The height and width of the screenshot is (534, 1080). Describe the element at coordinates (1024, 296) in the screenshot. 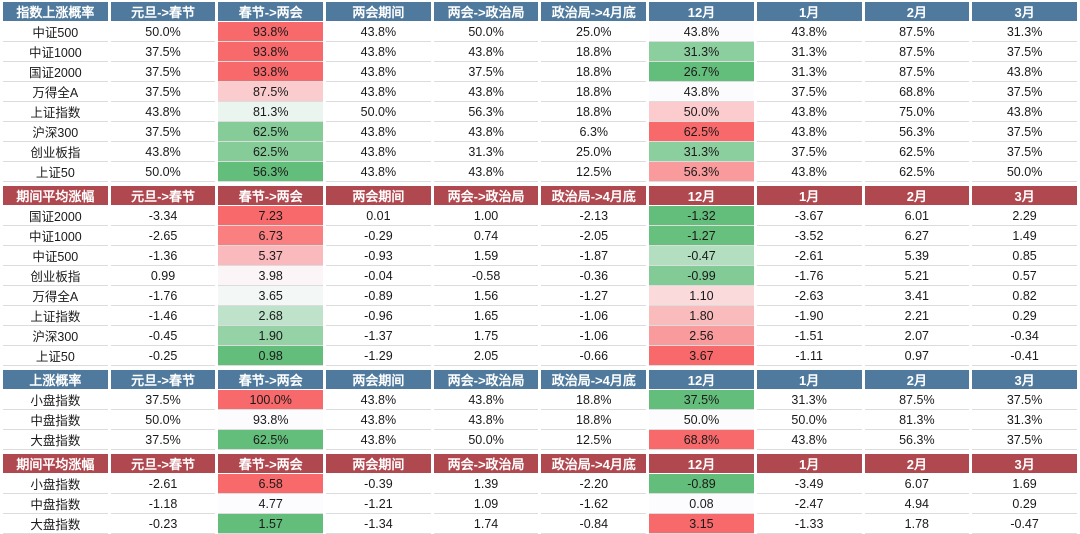

I see `cell: 0.82` at that location.